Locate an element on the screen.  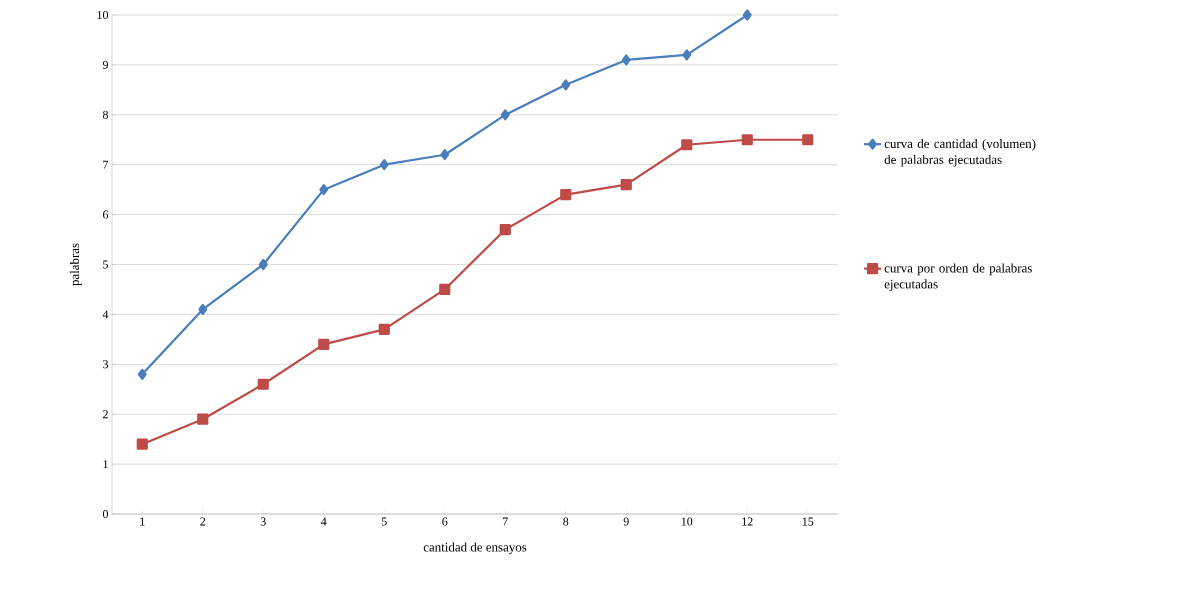
y-tick-label: 4 is located at coordinates (105, 314).